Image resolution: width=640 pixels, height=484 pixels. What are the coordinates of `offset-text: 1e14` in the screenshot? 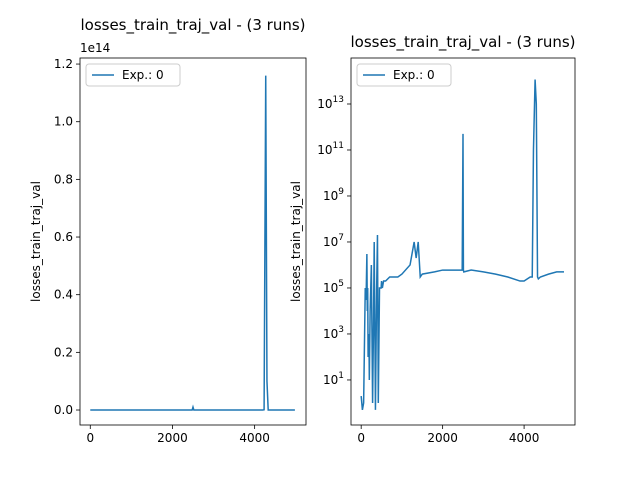 It's located at (95, 48).